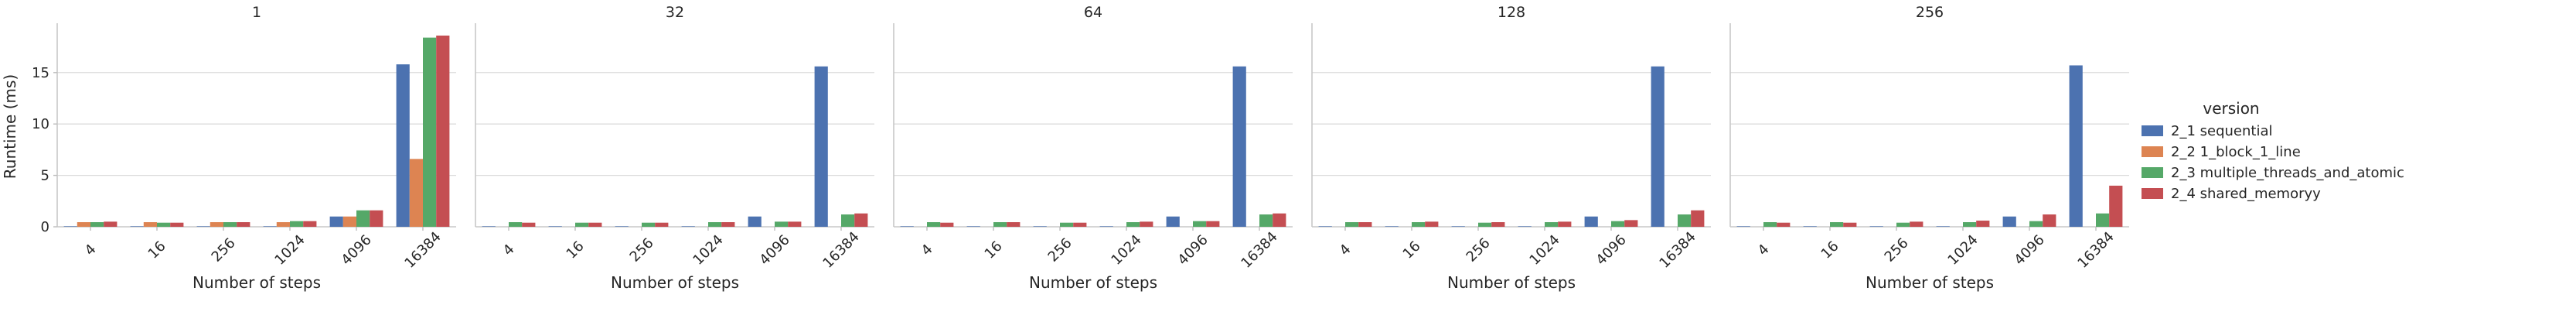  What do you see at coordinates (40, 124) in the screenshot?
I see `y-tick-label: 10` at bounding box center [40, 124].